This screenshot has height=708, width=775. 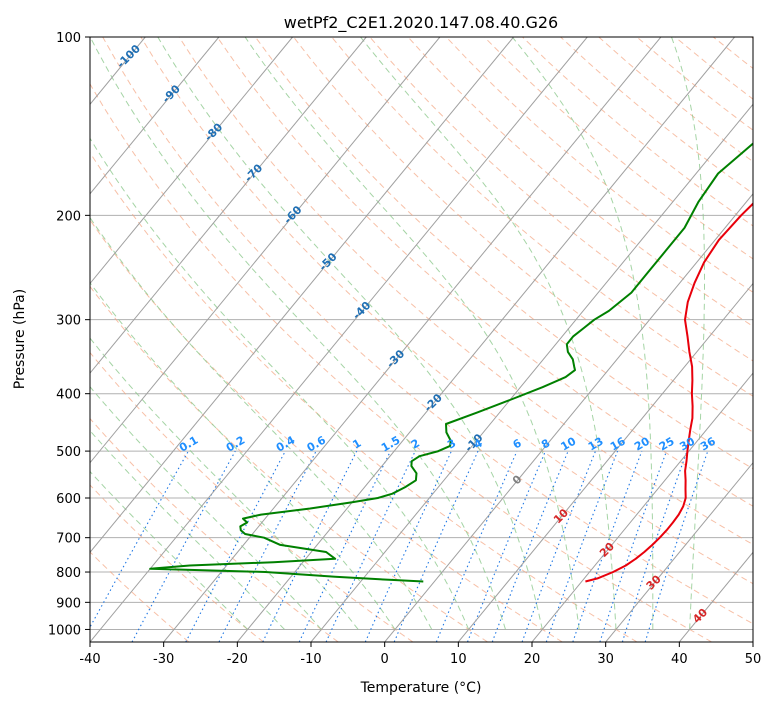 What do you see at coordinates (171, 93) in the screenshot?
I see `isotherm-label: -90` at bounding box center [171, 93].